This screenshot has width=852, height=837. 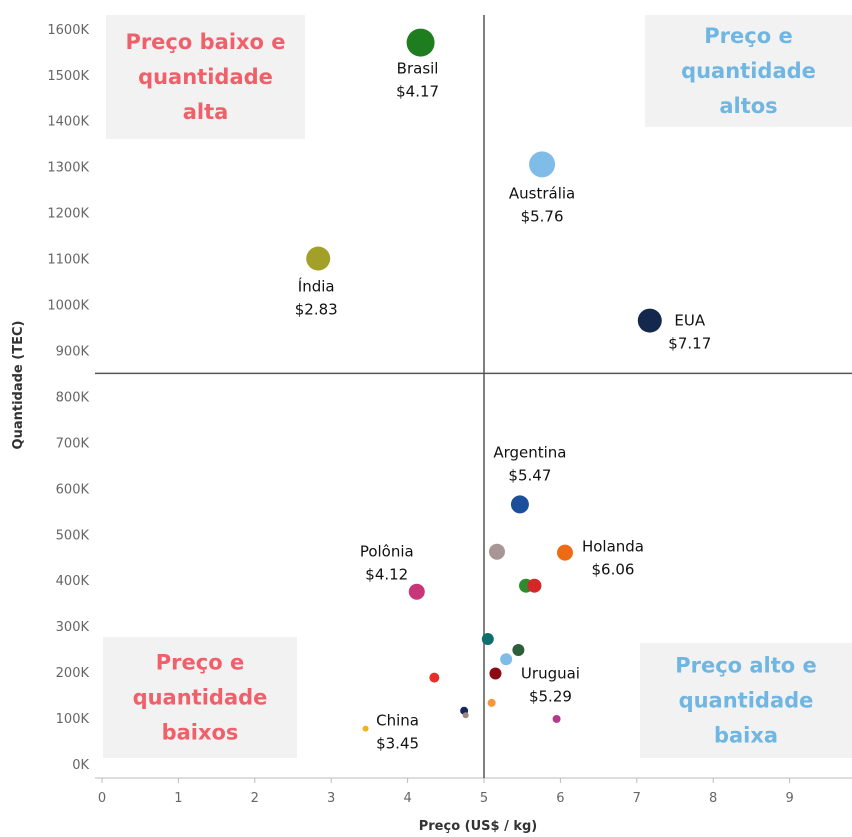 I want to click on y-tick-label: 600K, so click(x=73, y=489).